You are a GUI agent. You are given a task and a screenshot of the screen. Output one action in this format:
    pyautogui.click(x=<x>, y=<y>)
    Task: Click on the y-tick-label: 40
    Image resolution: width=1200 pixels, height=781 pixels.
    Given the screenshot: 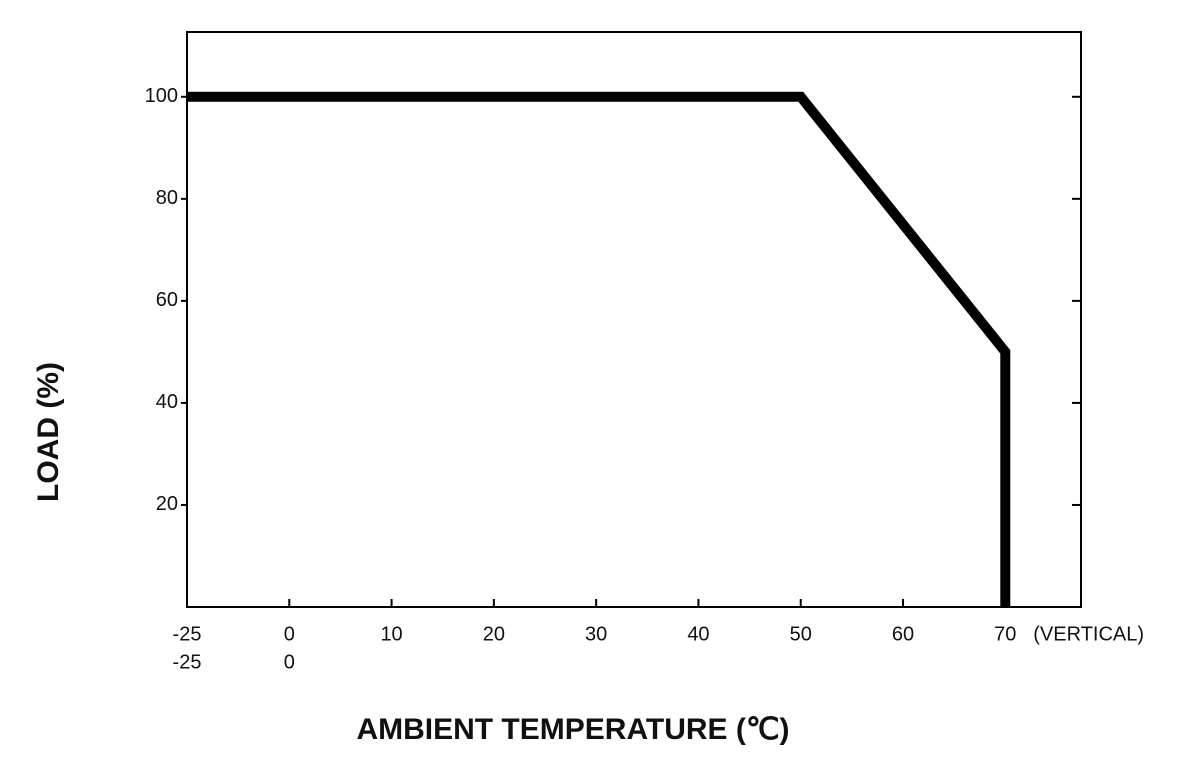 What is the action you would take?
    pyautogui.click(x=167, y=402)
    